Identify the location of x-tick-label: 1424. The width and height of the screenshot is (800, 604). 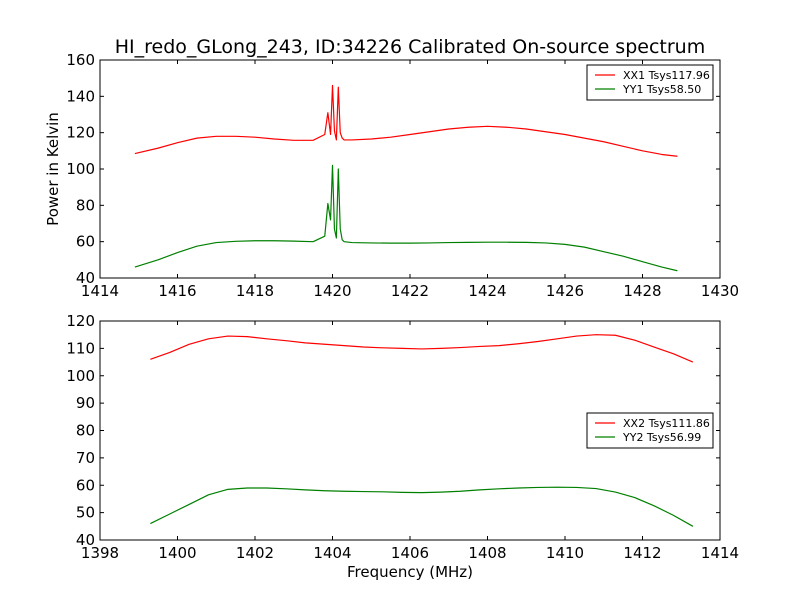
(487, 291).